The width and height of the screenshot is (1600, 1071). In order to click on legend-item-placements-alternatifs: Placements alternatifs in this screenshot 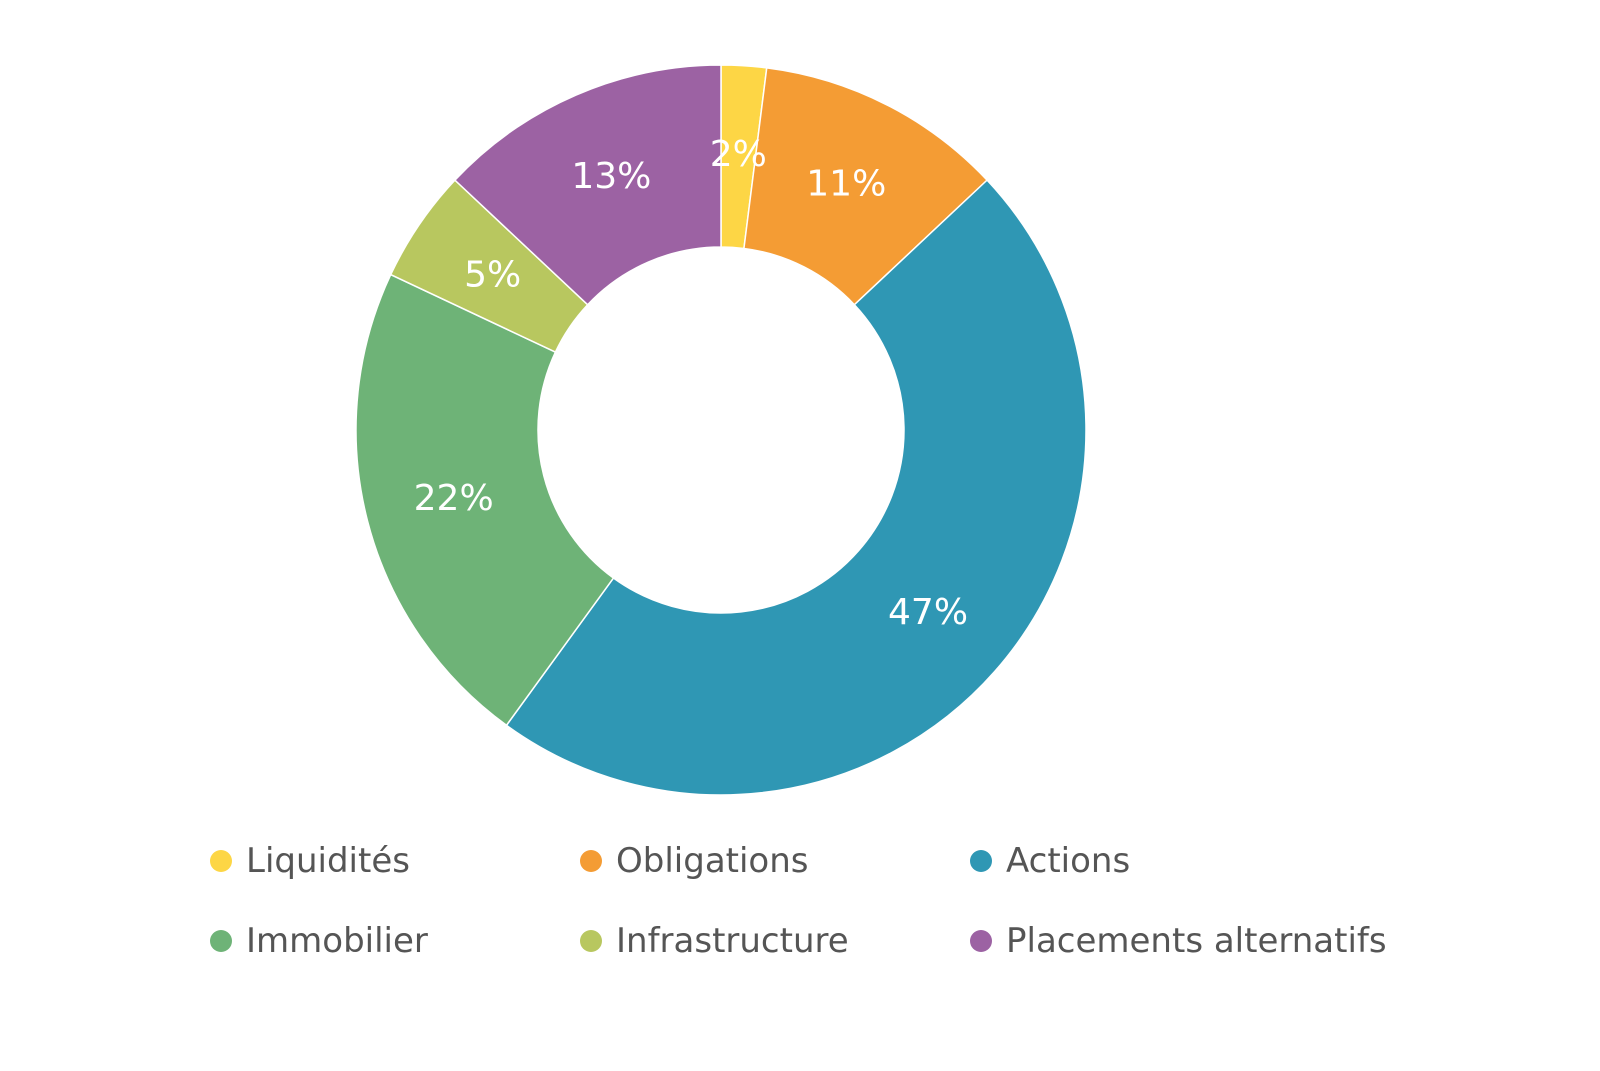, I will do `click(1220, 941)`.